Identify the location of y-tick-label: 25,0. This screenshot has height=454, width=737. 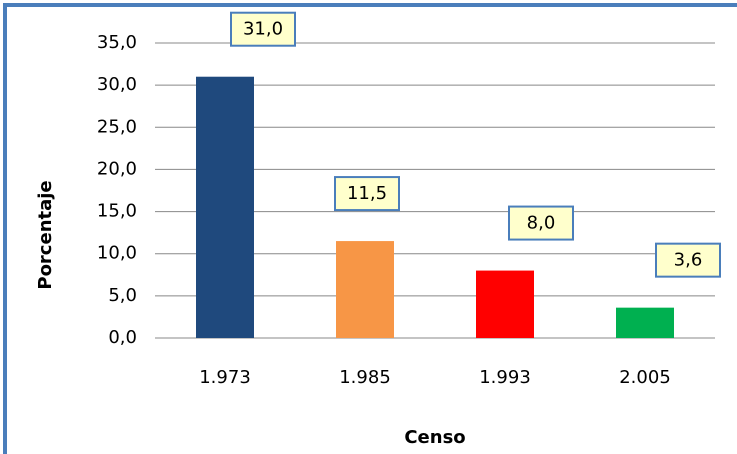
(117, 126).